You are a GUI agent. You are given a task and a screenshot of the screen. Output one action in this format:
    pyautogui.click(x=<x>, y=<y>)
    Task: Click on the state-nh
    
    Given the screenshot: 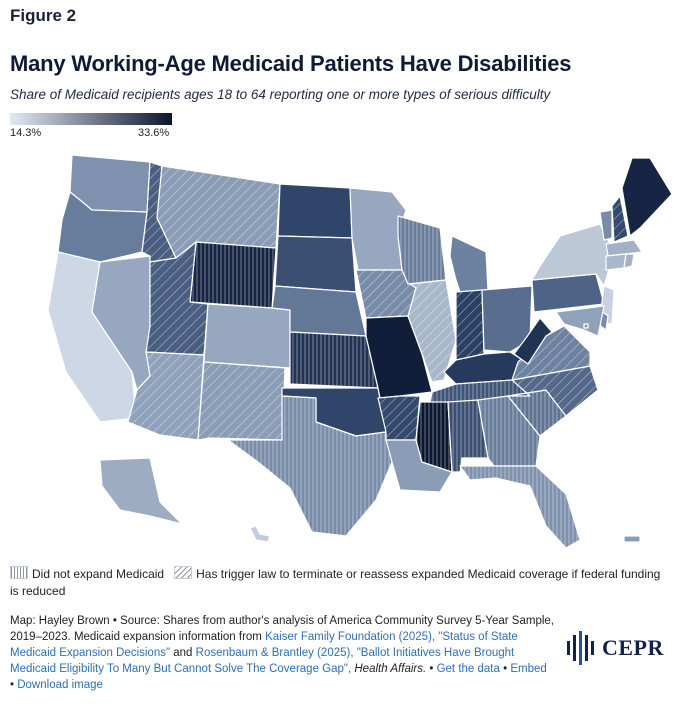 What is the action you would take?
    pyautogui.click(x=620, y=219)
    